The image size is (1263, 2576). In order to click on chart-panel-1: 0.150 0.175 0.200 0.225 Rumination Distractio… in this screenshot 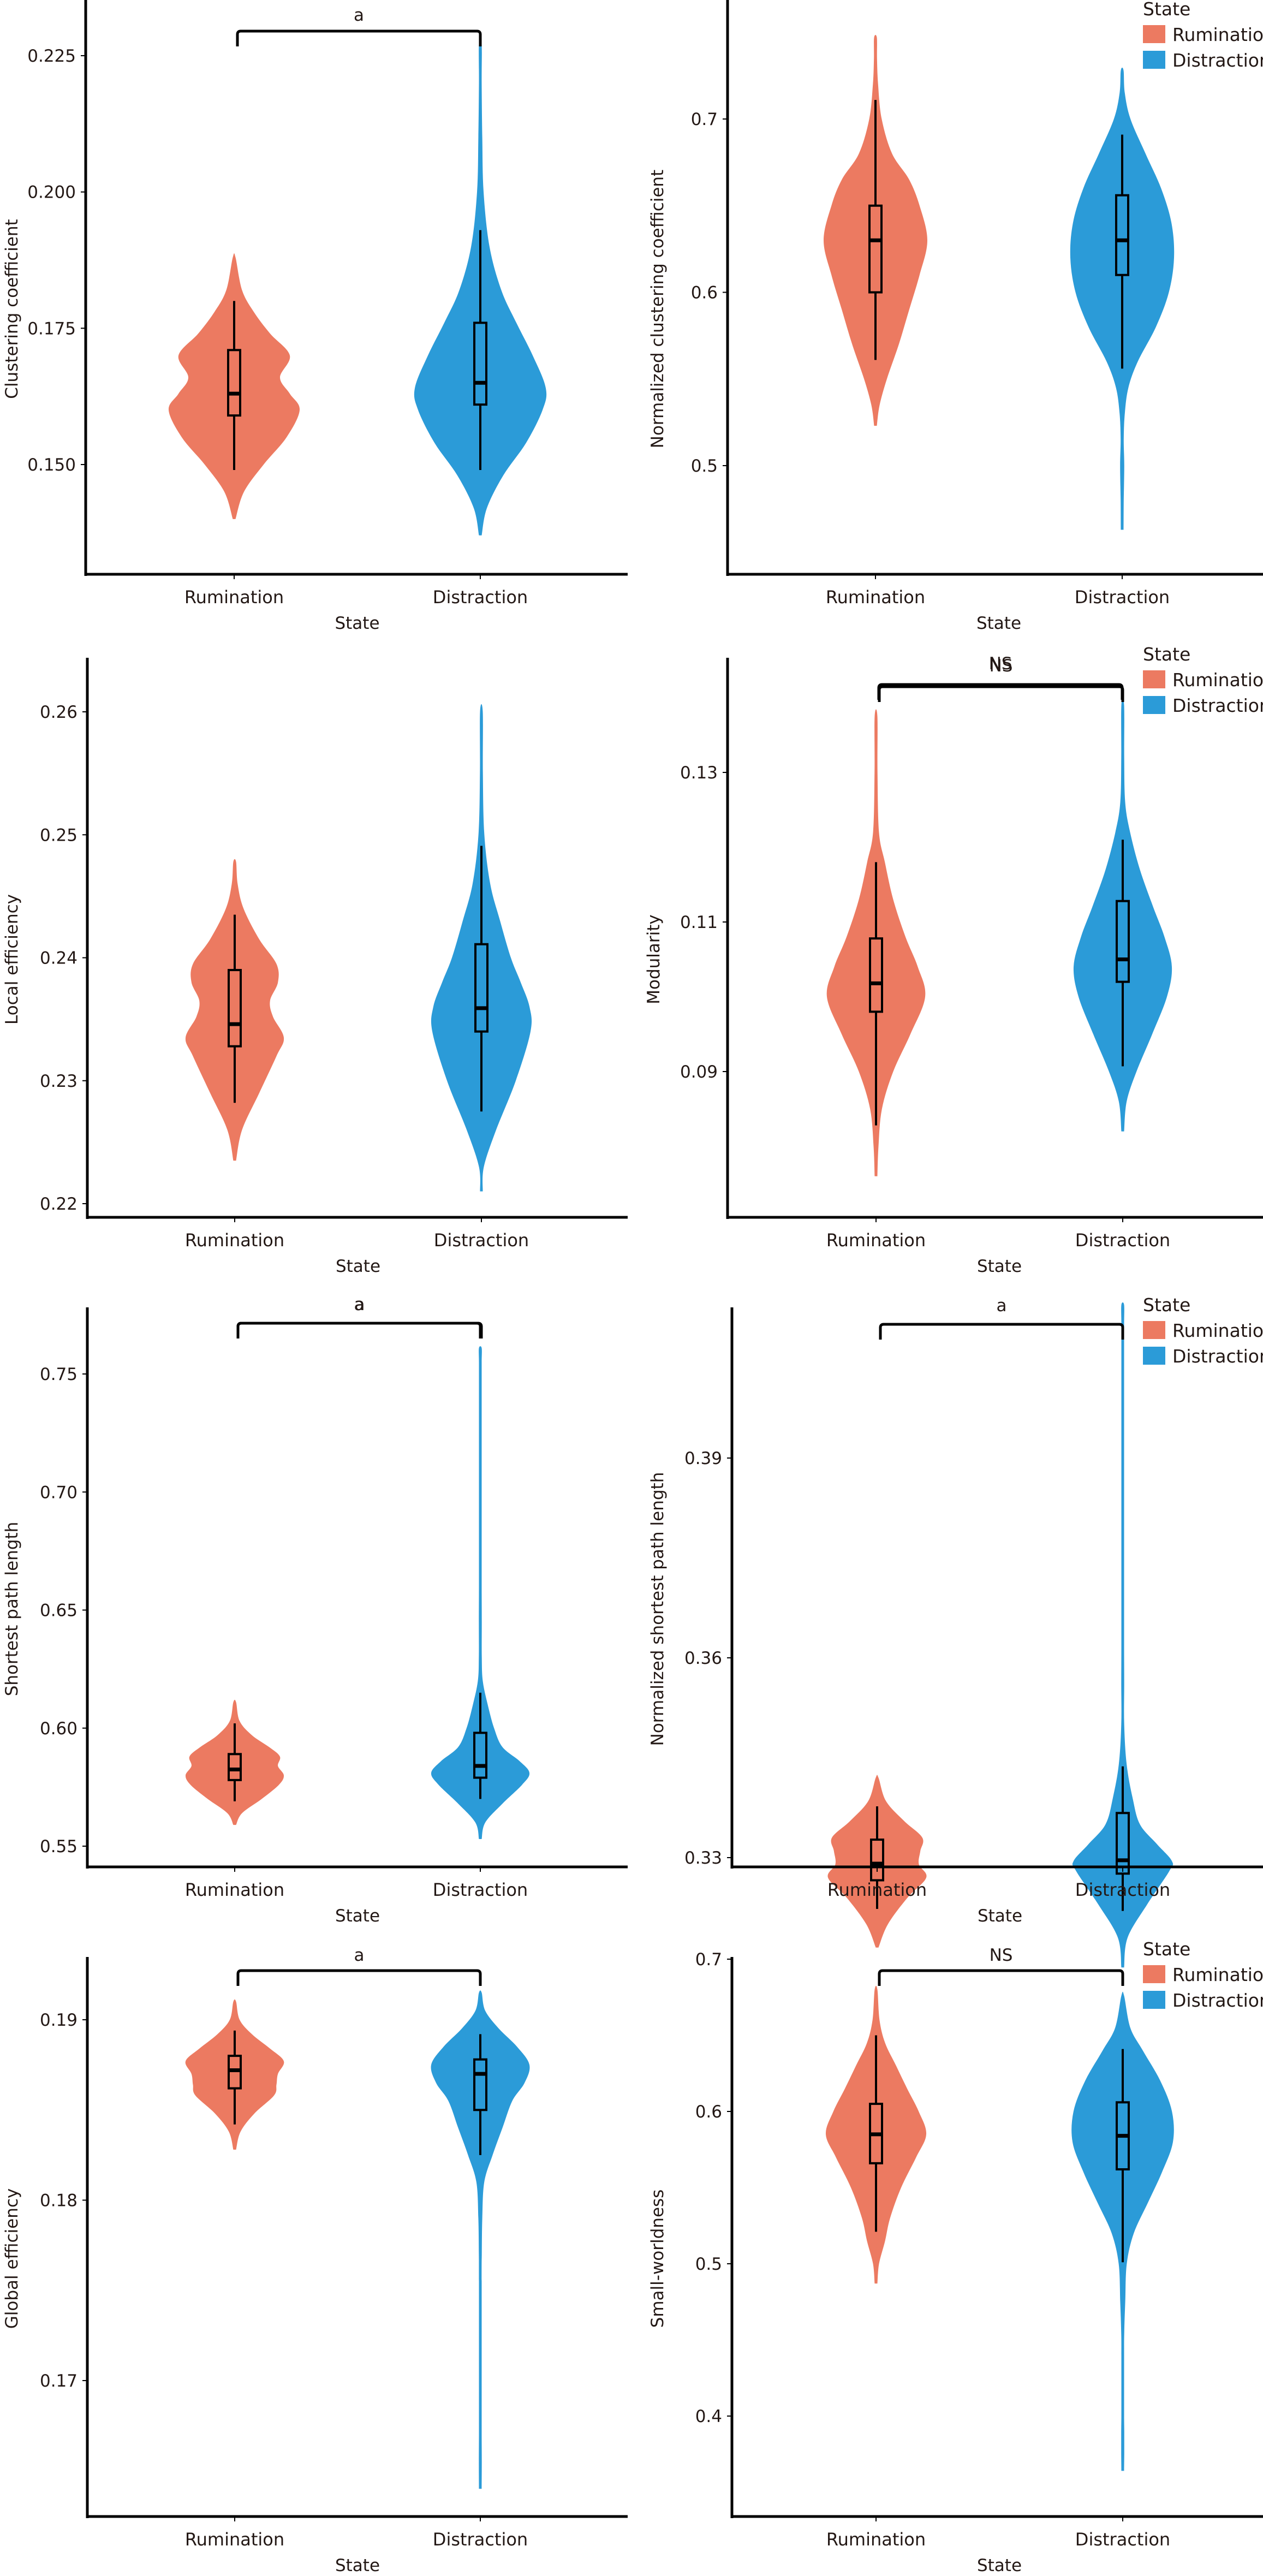, I will do `click(315, 316)`.